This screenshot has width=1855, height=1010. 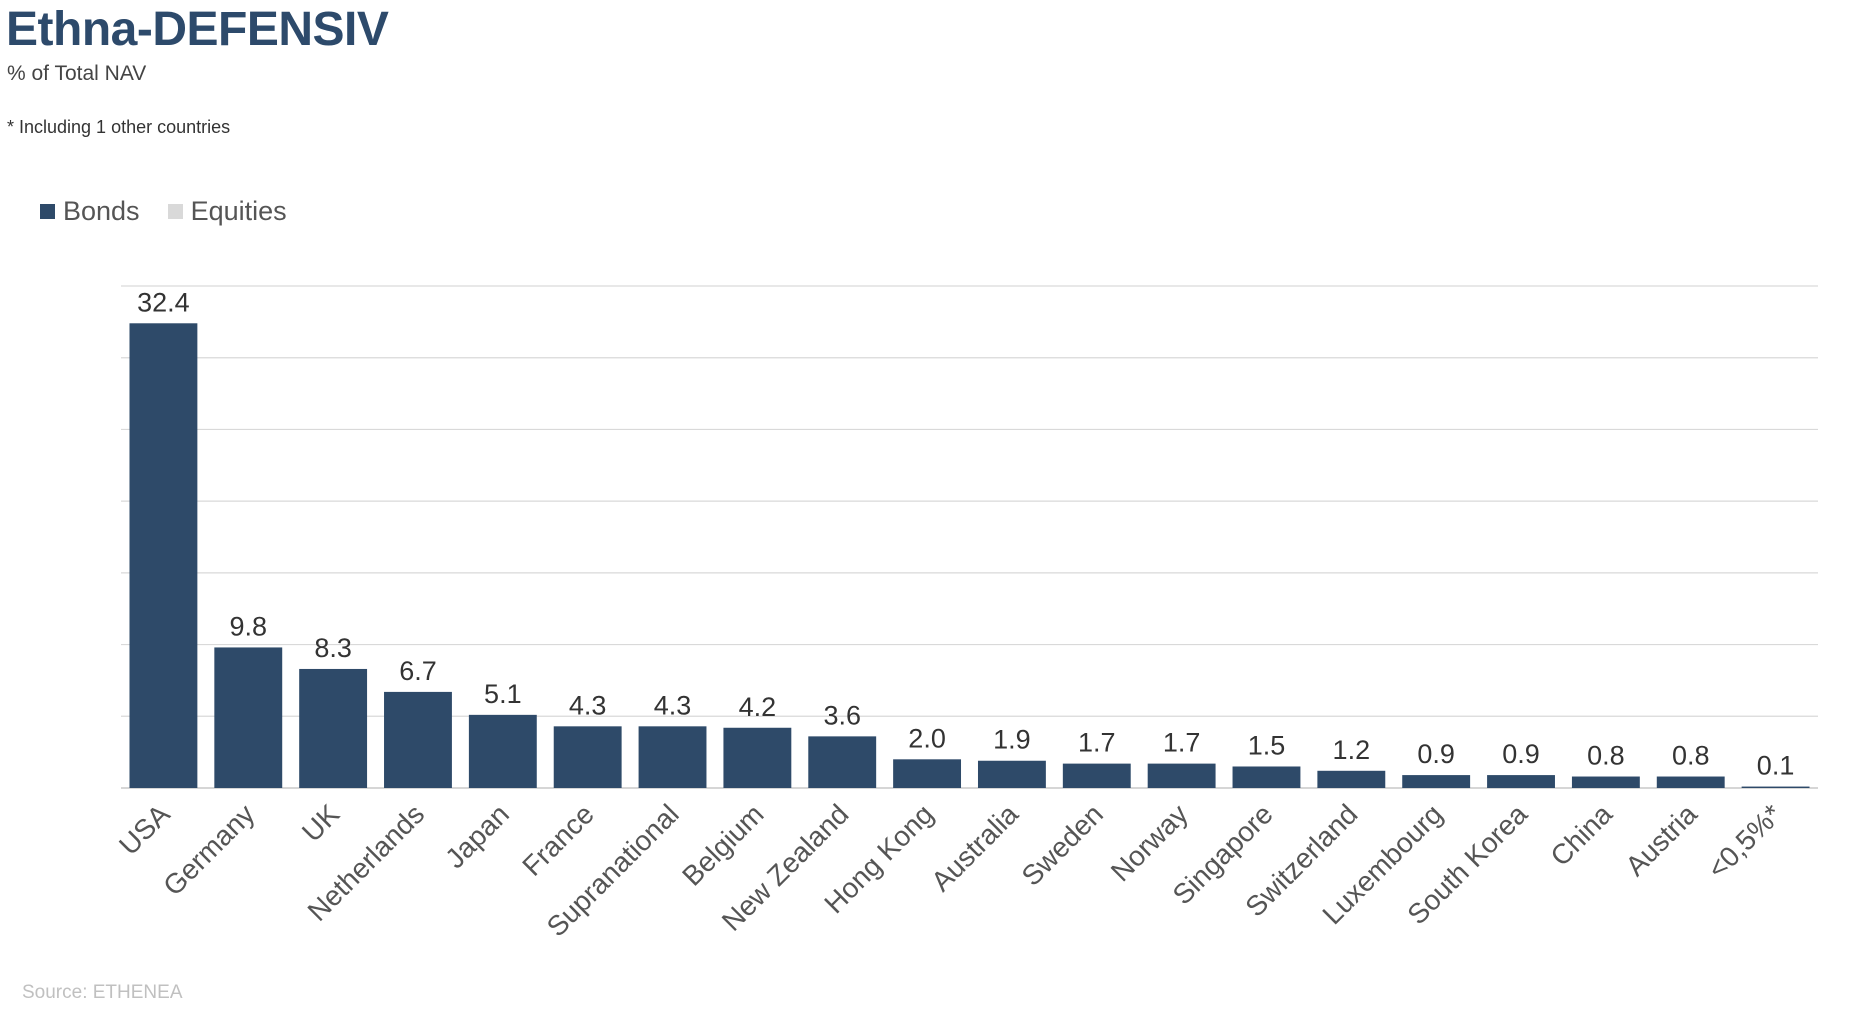 I want to click on x-tick-label: France, so click(x=558, y=840).